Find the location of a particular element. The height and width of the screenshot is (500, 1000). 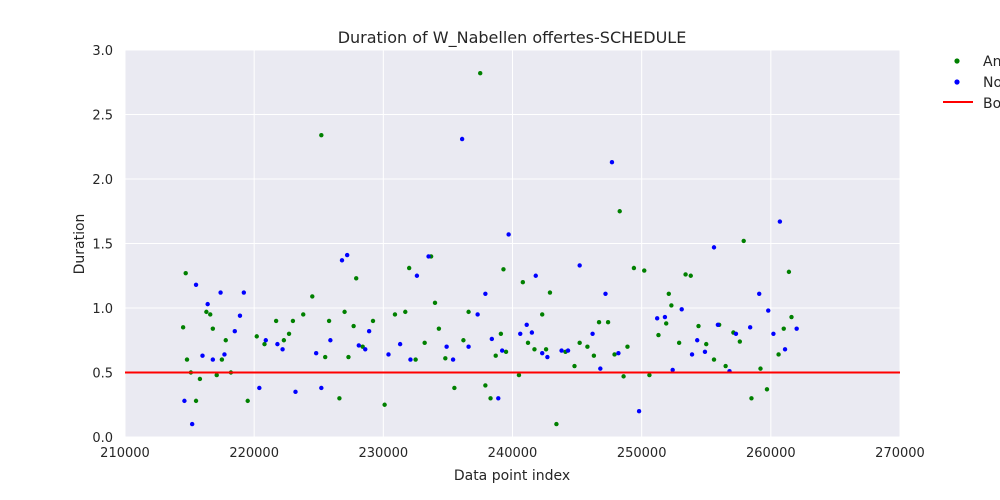

y-tick-label: 2.0 is located at coordinates (102, 180).